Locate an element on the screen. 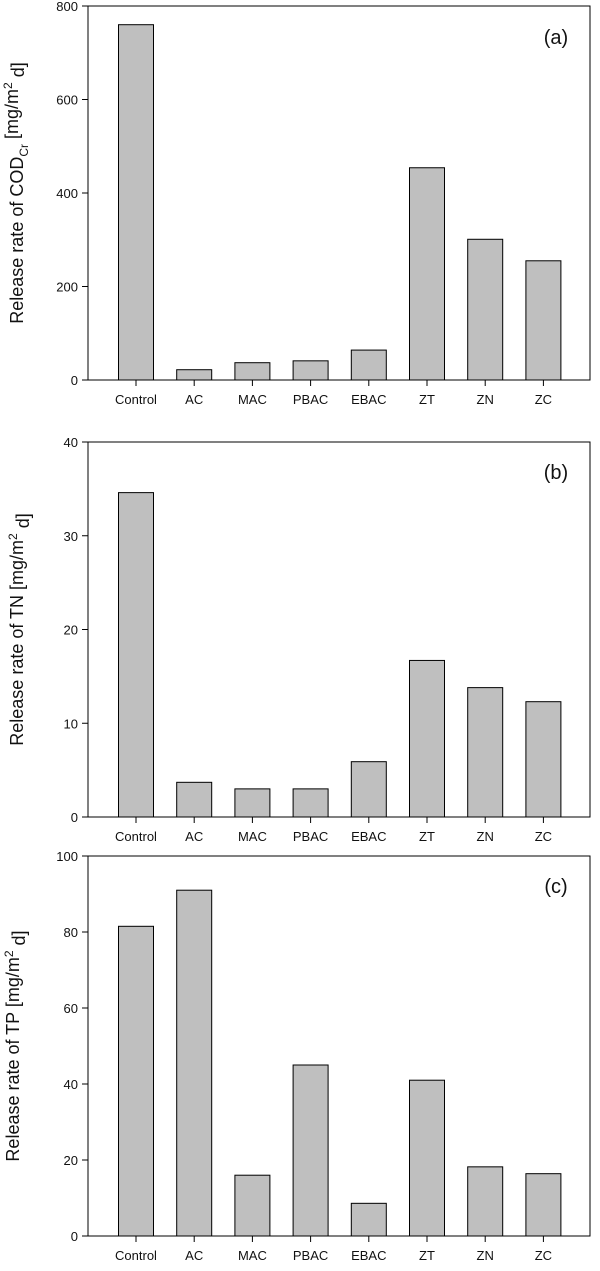 The image size is (600, 1271). y-axis-label: Release rate of TN [mg/m2 d] is located at coordinates (19, 629).